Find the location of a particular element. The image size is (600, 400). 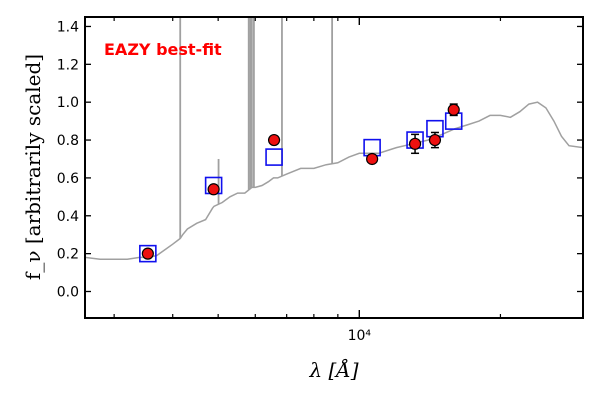

y-tick-label: 1.4 is located at coordinates (68, 27).